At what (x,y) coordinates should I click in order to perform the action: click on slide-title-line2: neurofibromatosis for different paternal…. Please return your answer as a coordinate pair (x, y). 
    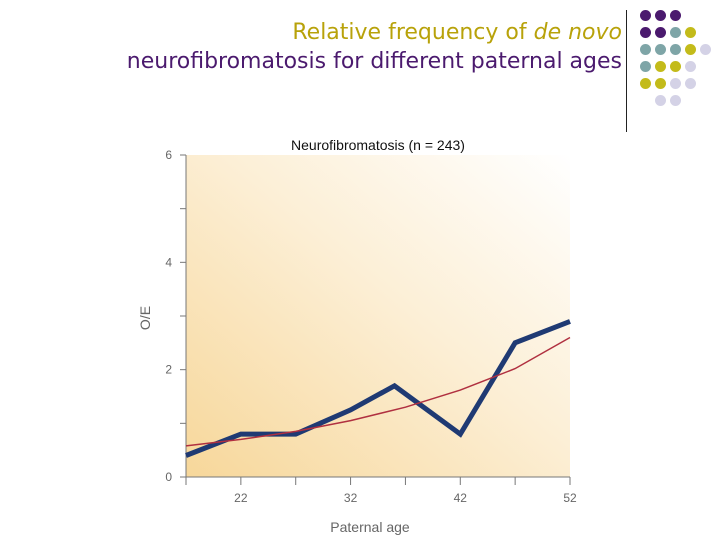
    Looking at the image, I should click on (374, 61).